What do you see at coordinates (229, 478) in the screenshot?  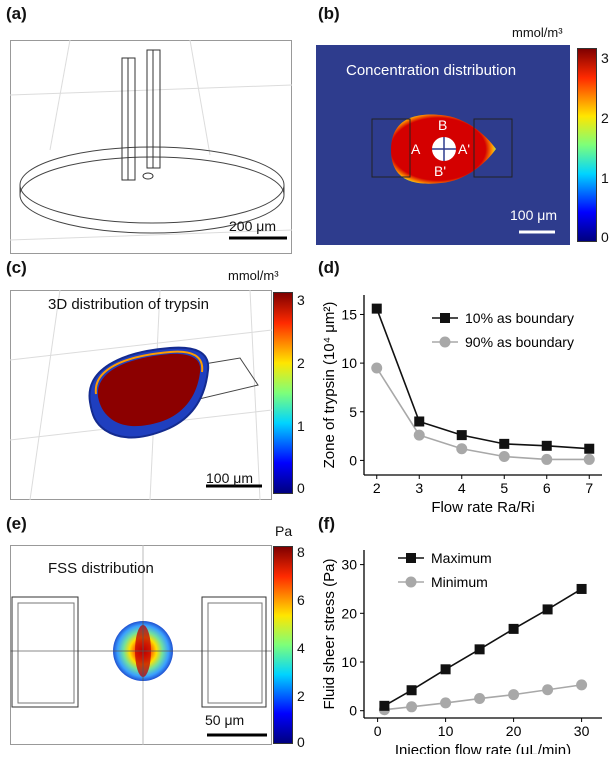 I see `scalebar-c-label: 100 μm` at bounding box center [229, 478].